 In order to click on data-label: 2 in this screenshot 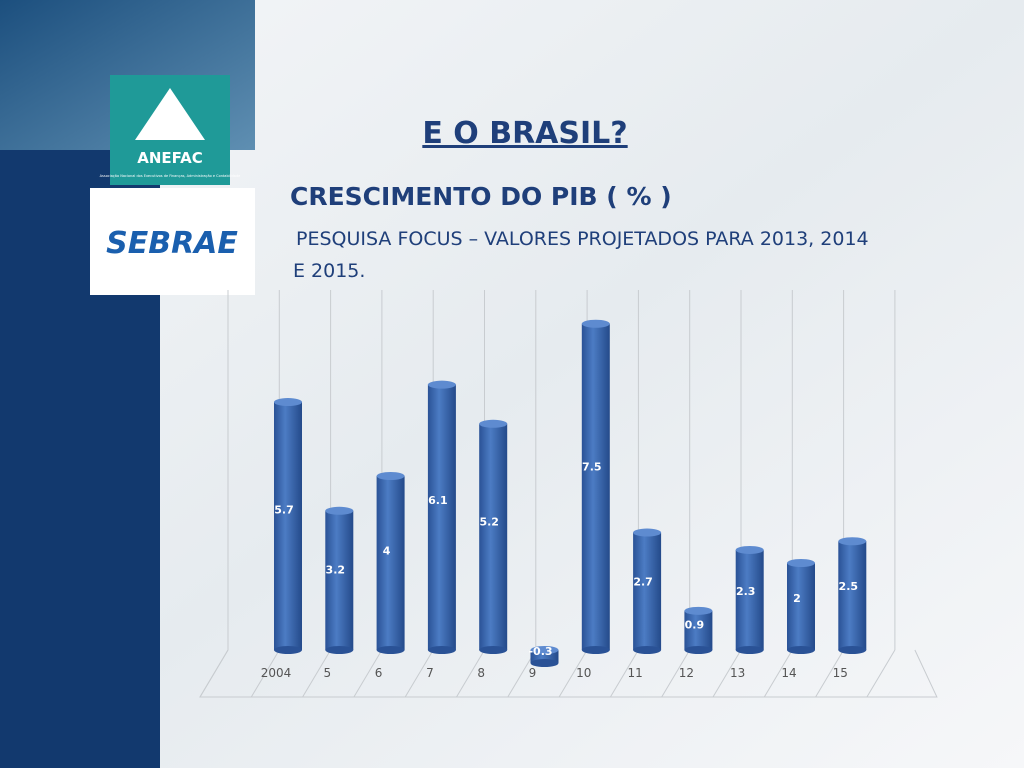, I will do `click(797, 598)`.